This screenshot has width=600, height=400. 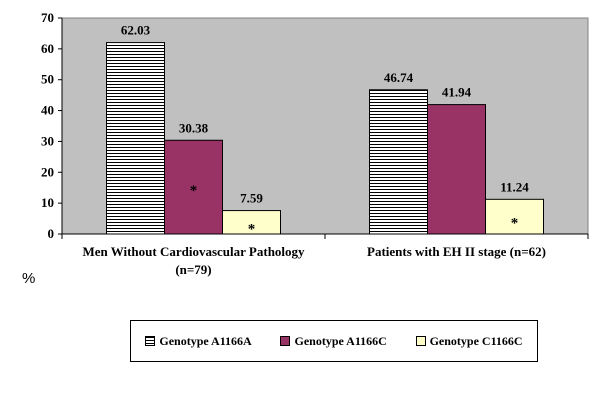 What do you see at coordinates (47, 171) in the screenshot?
I see `y-tick-label: 20` at bounding box center [47, 171].